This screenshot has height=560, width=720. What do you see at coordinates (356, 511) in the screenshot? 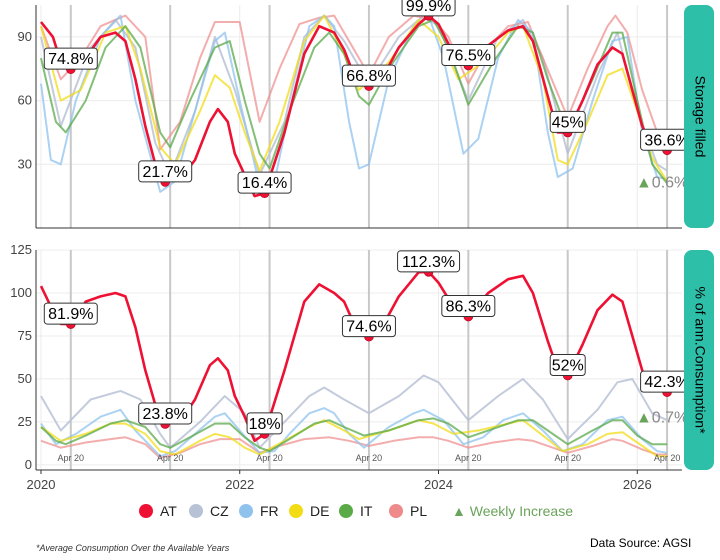
I see `legend: AT CZ FR DE IT PL ▲ Weekly Increase` at bounding box center [356, 511].